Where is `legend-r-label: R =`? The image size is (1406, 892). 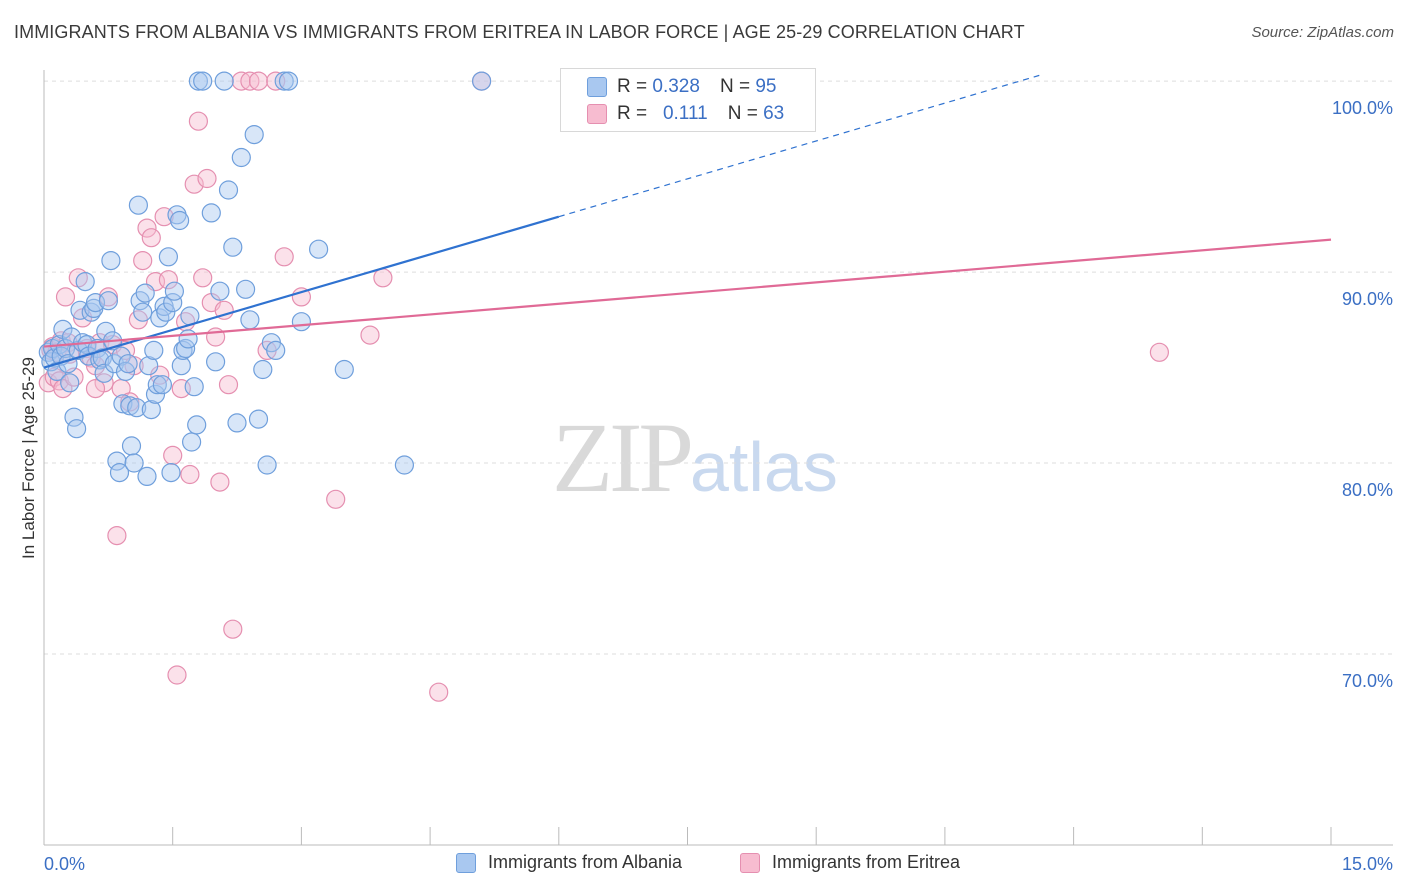 legend-r-label: R = is located at coordinates (632, 113).